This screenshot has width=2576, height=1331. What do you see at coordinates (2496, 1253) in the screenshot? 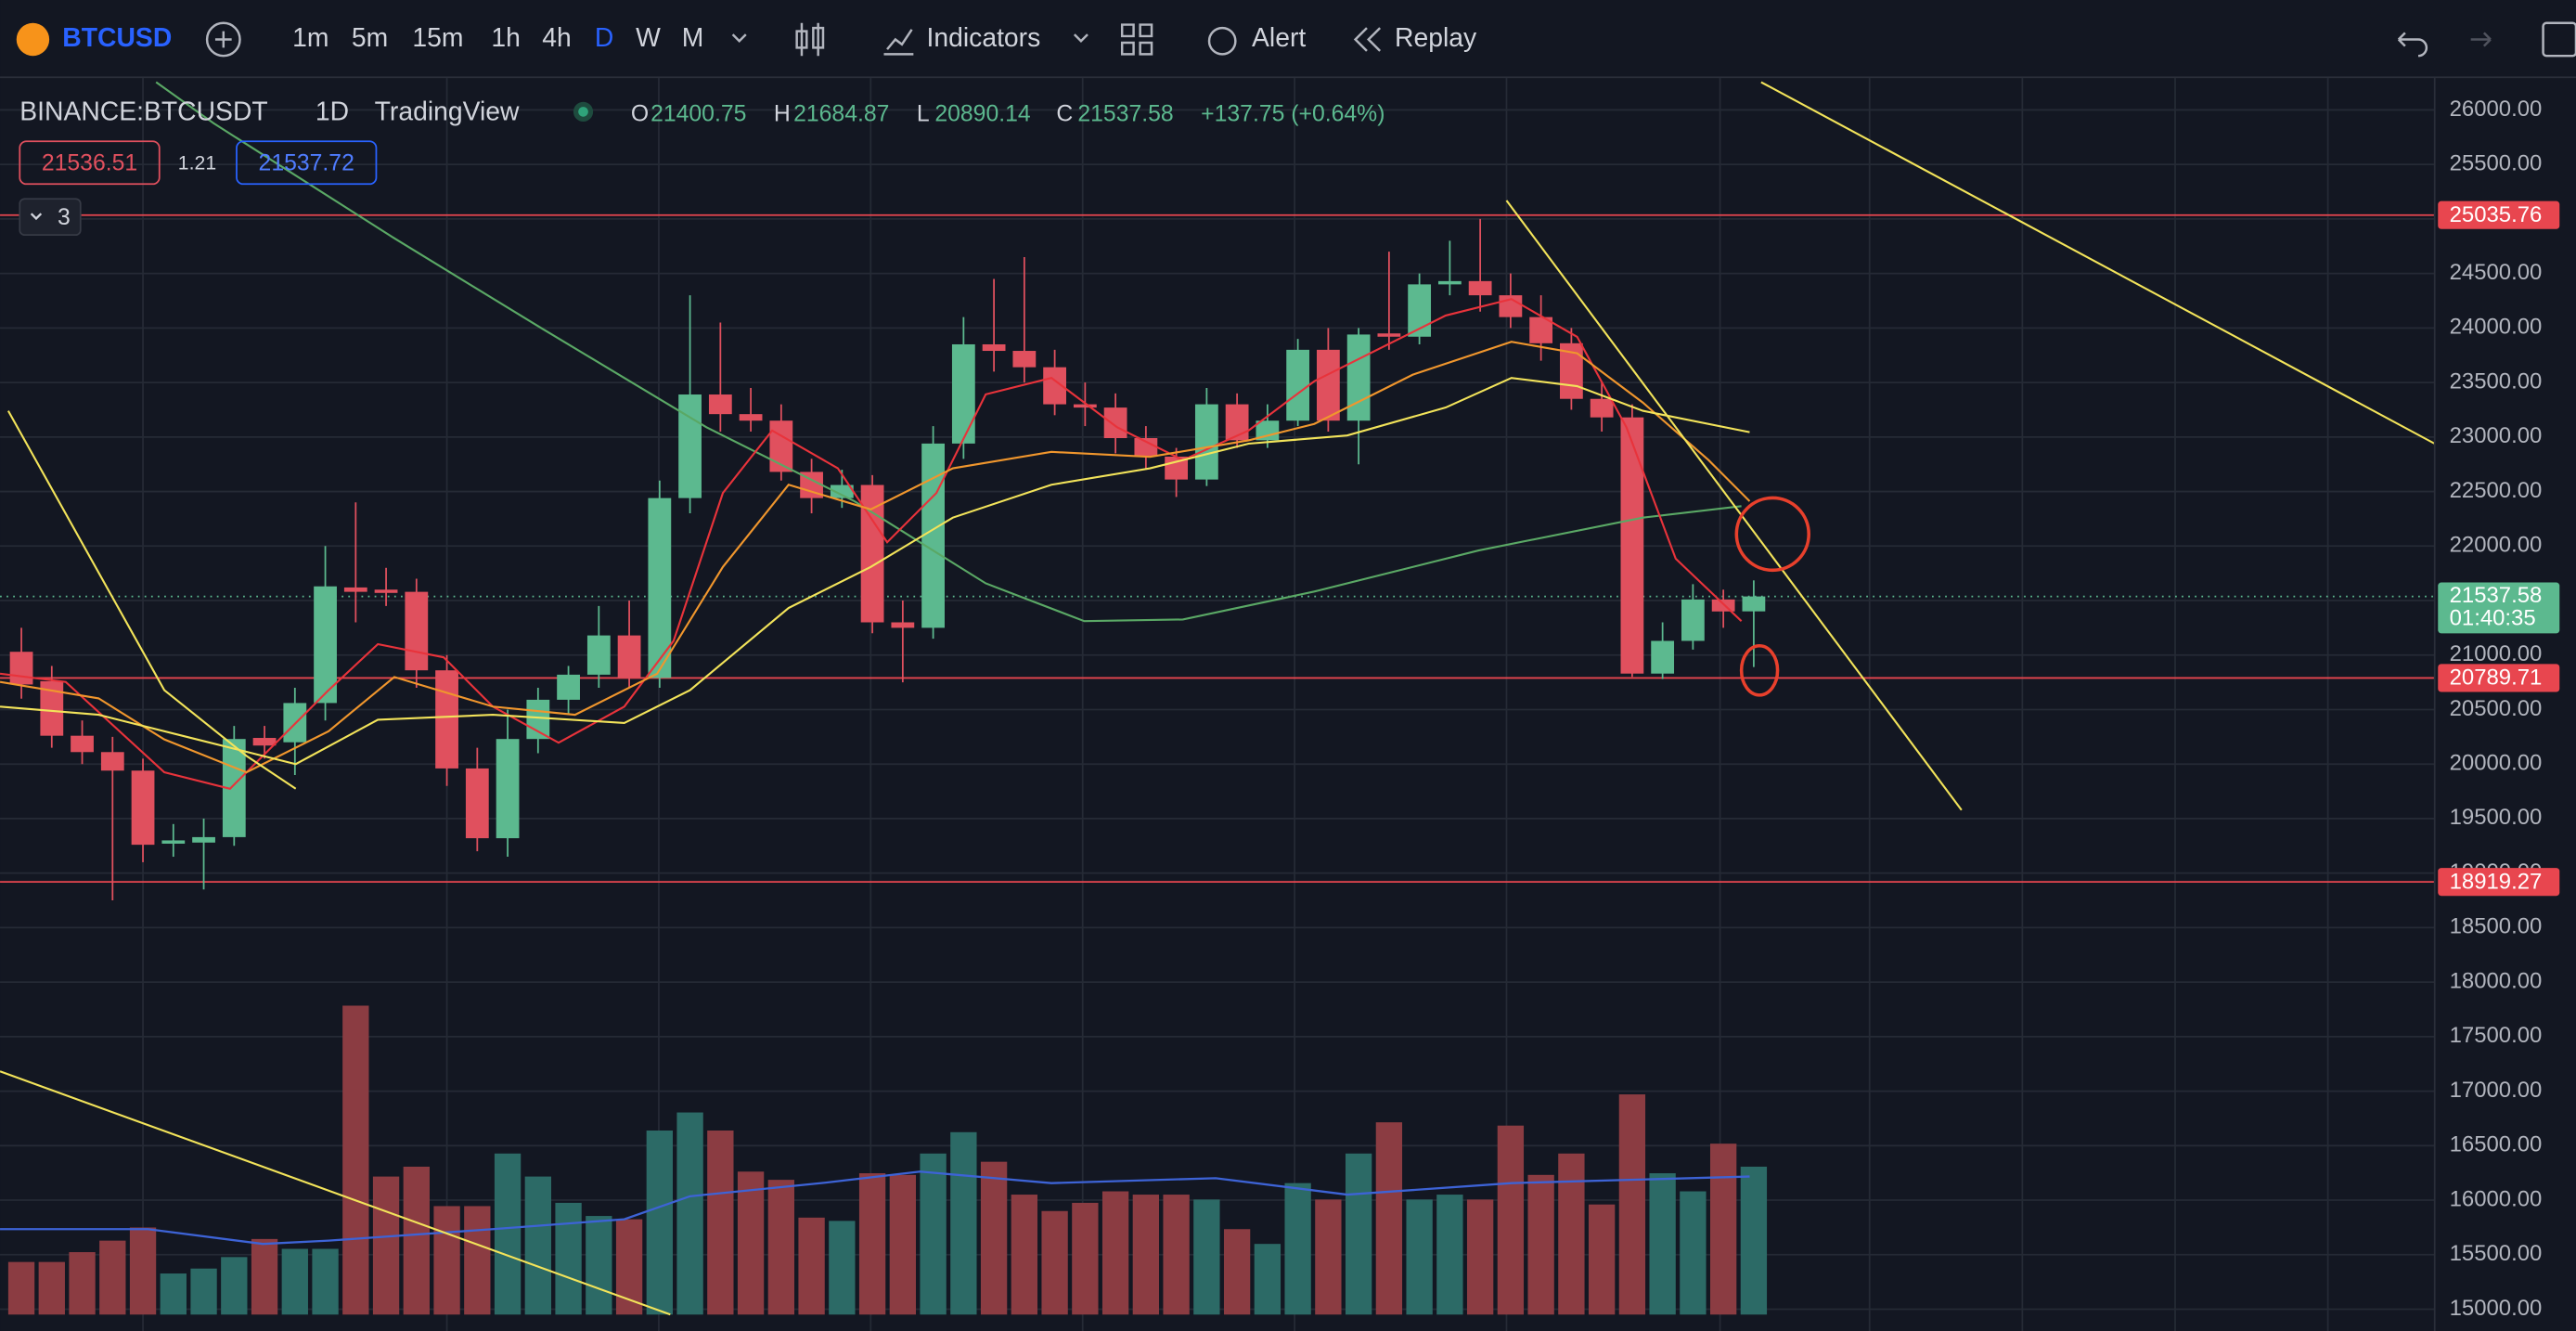
I see `price-tick-label: 15500.00` at bounding box center [2496, 1253].